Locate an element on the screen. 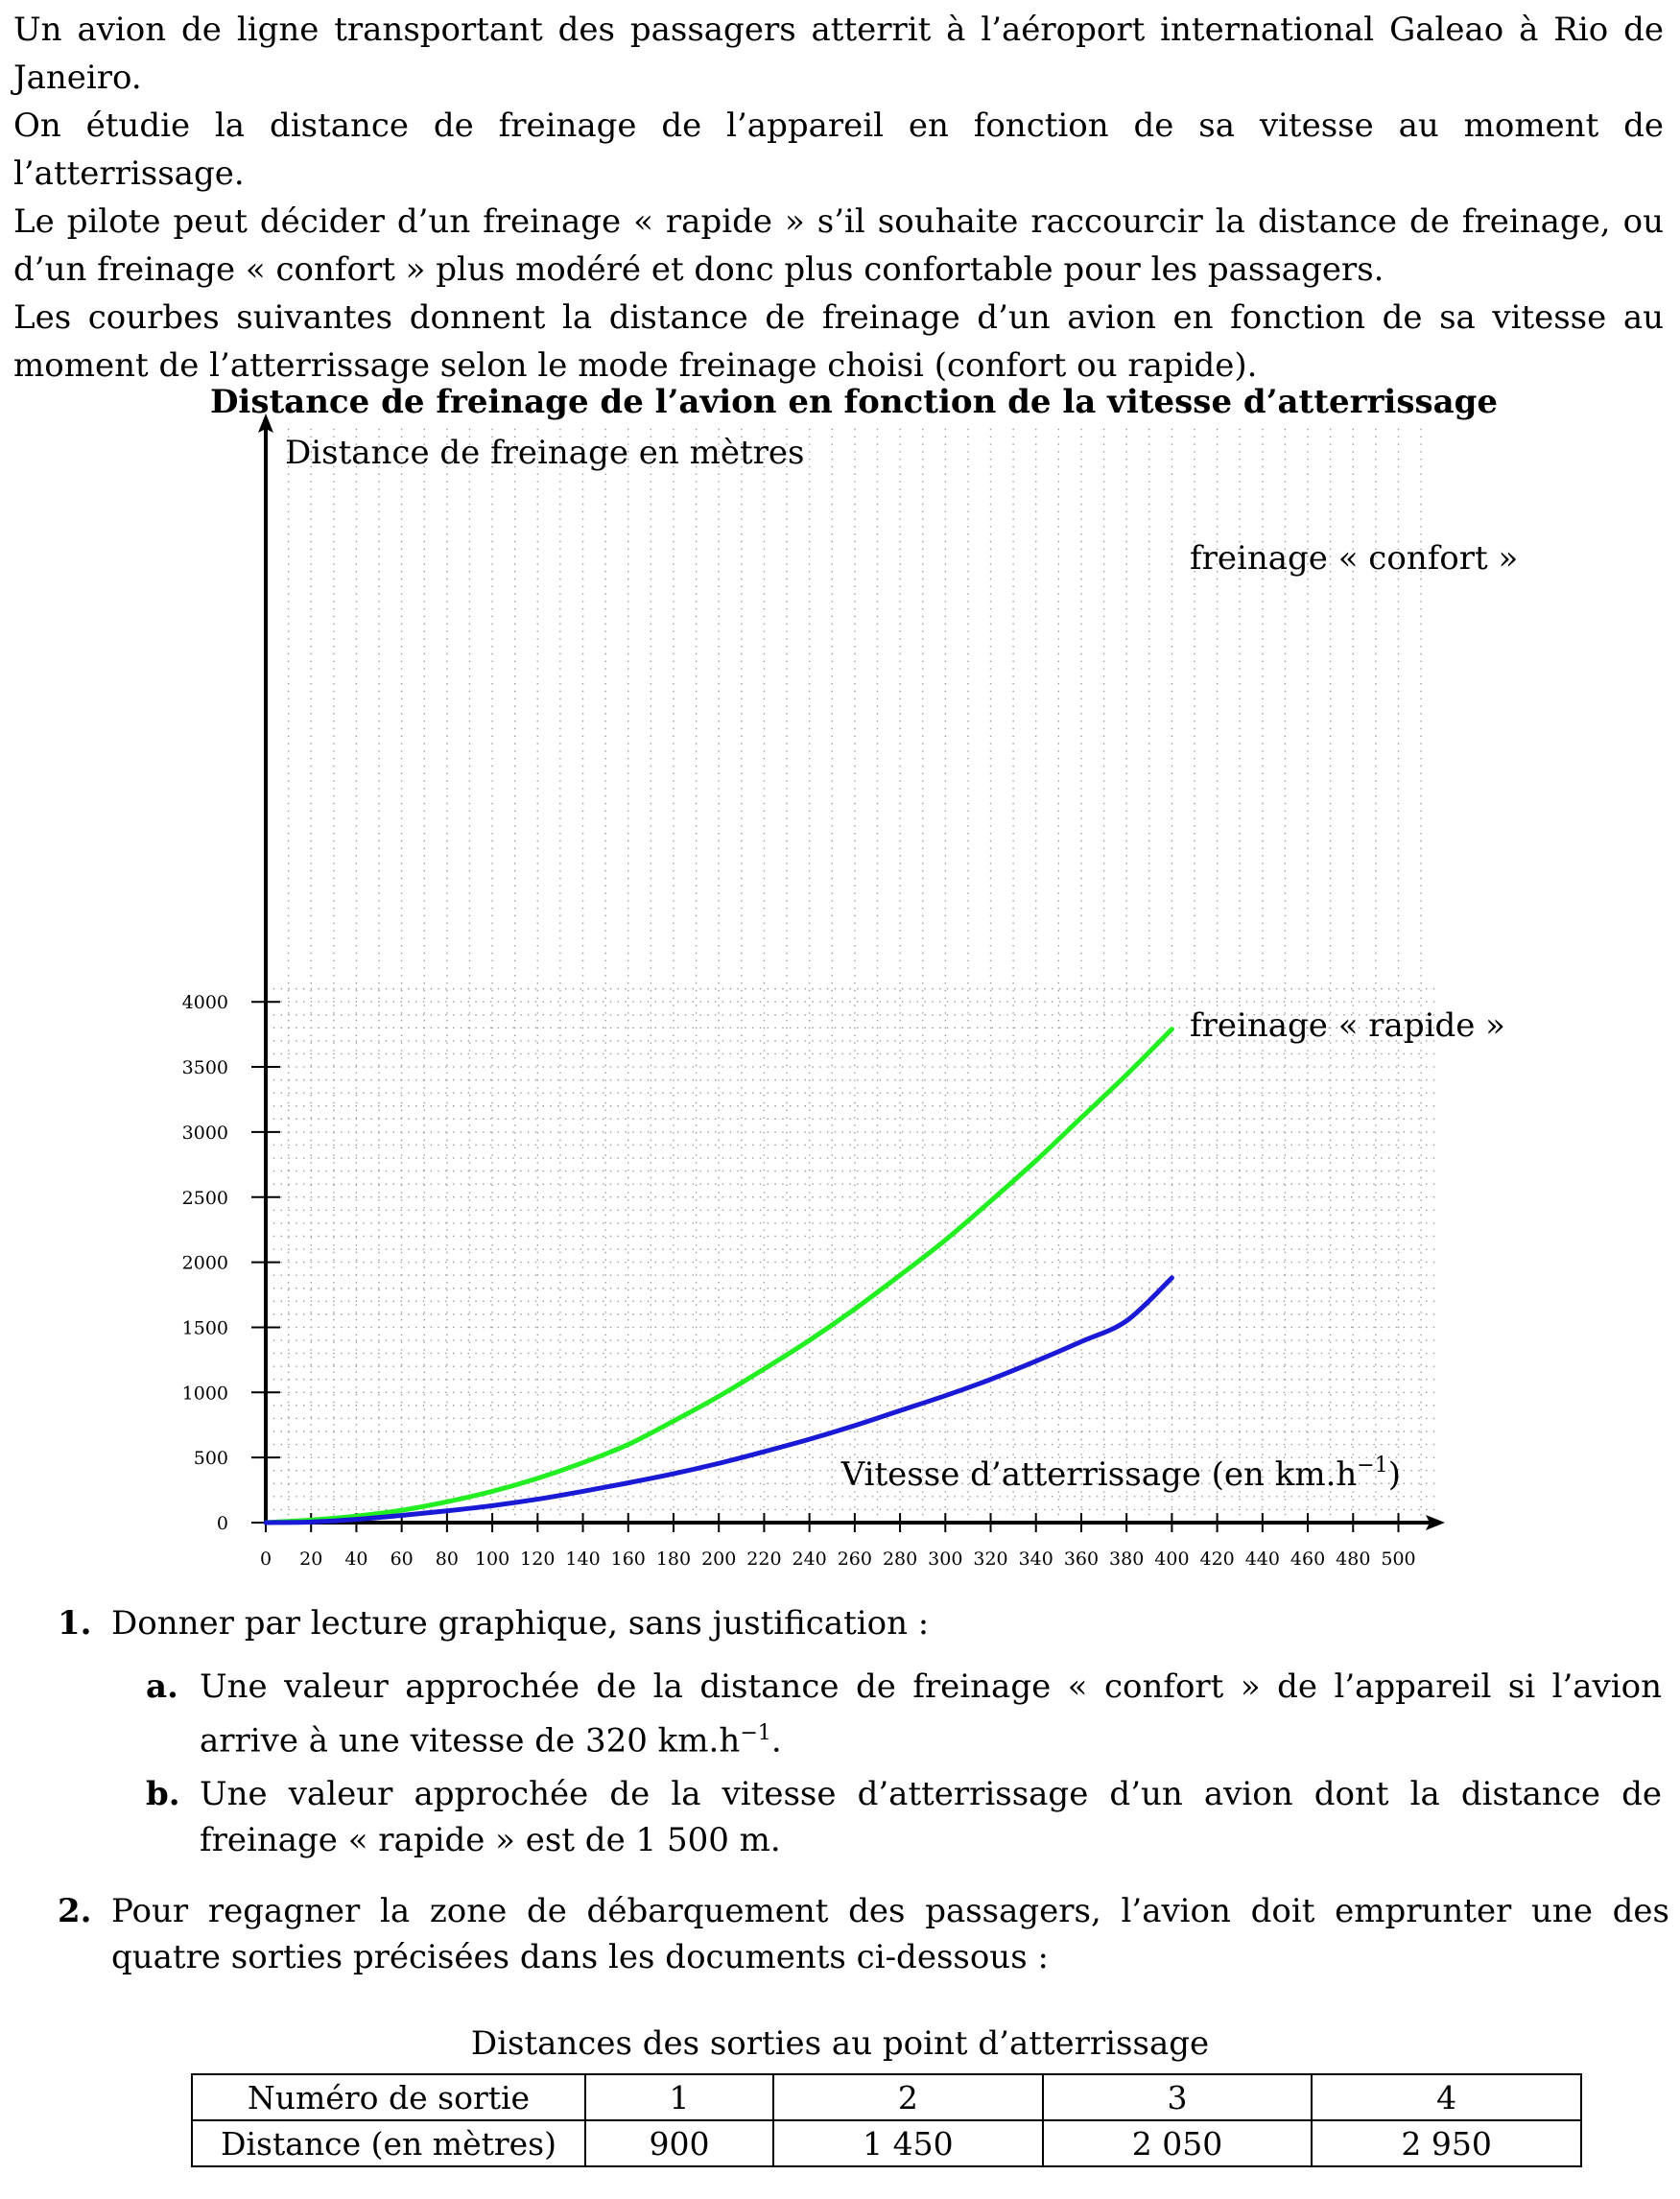 The image size is (1680, 2199). series-line-confort is located at coordinates (718, 1276).